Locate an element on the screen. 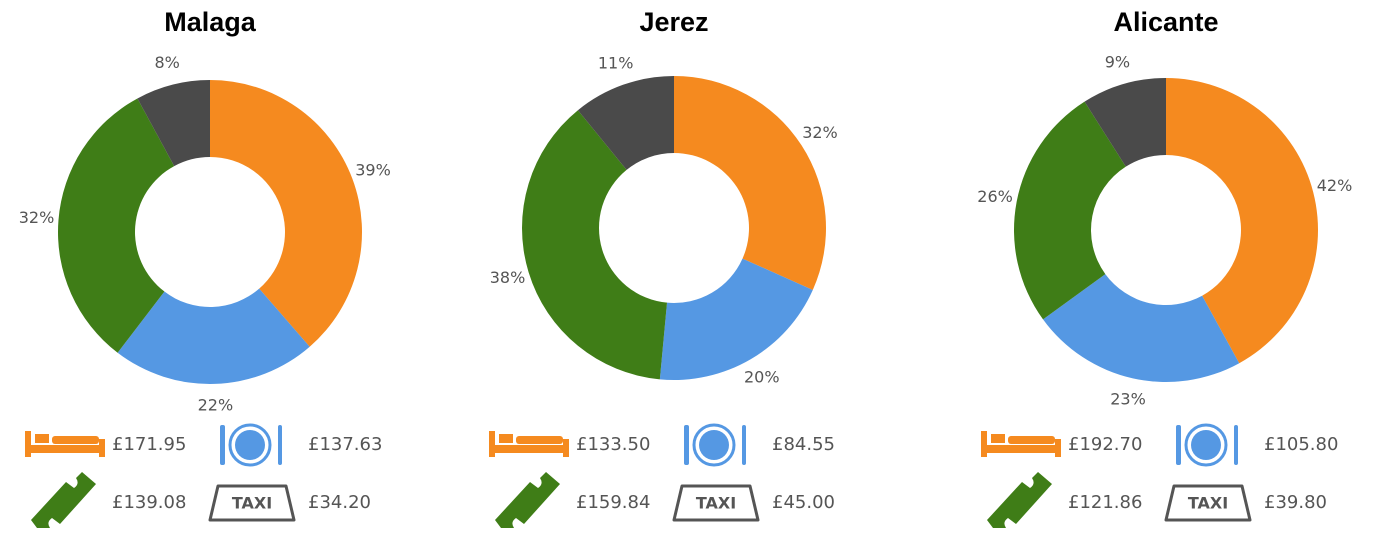 The height and width of the screenshot is (535, 1391). segment-label: 11% is located at coordinates (616, 63).